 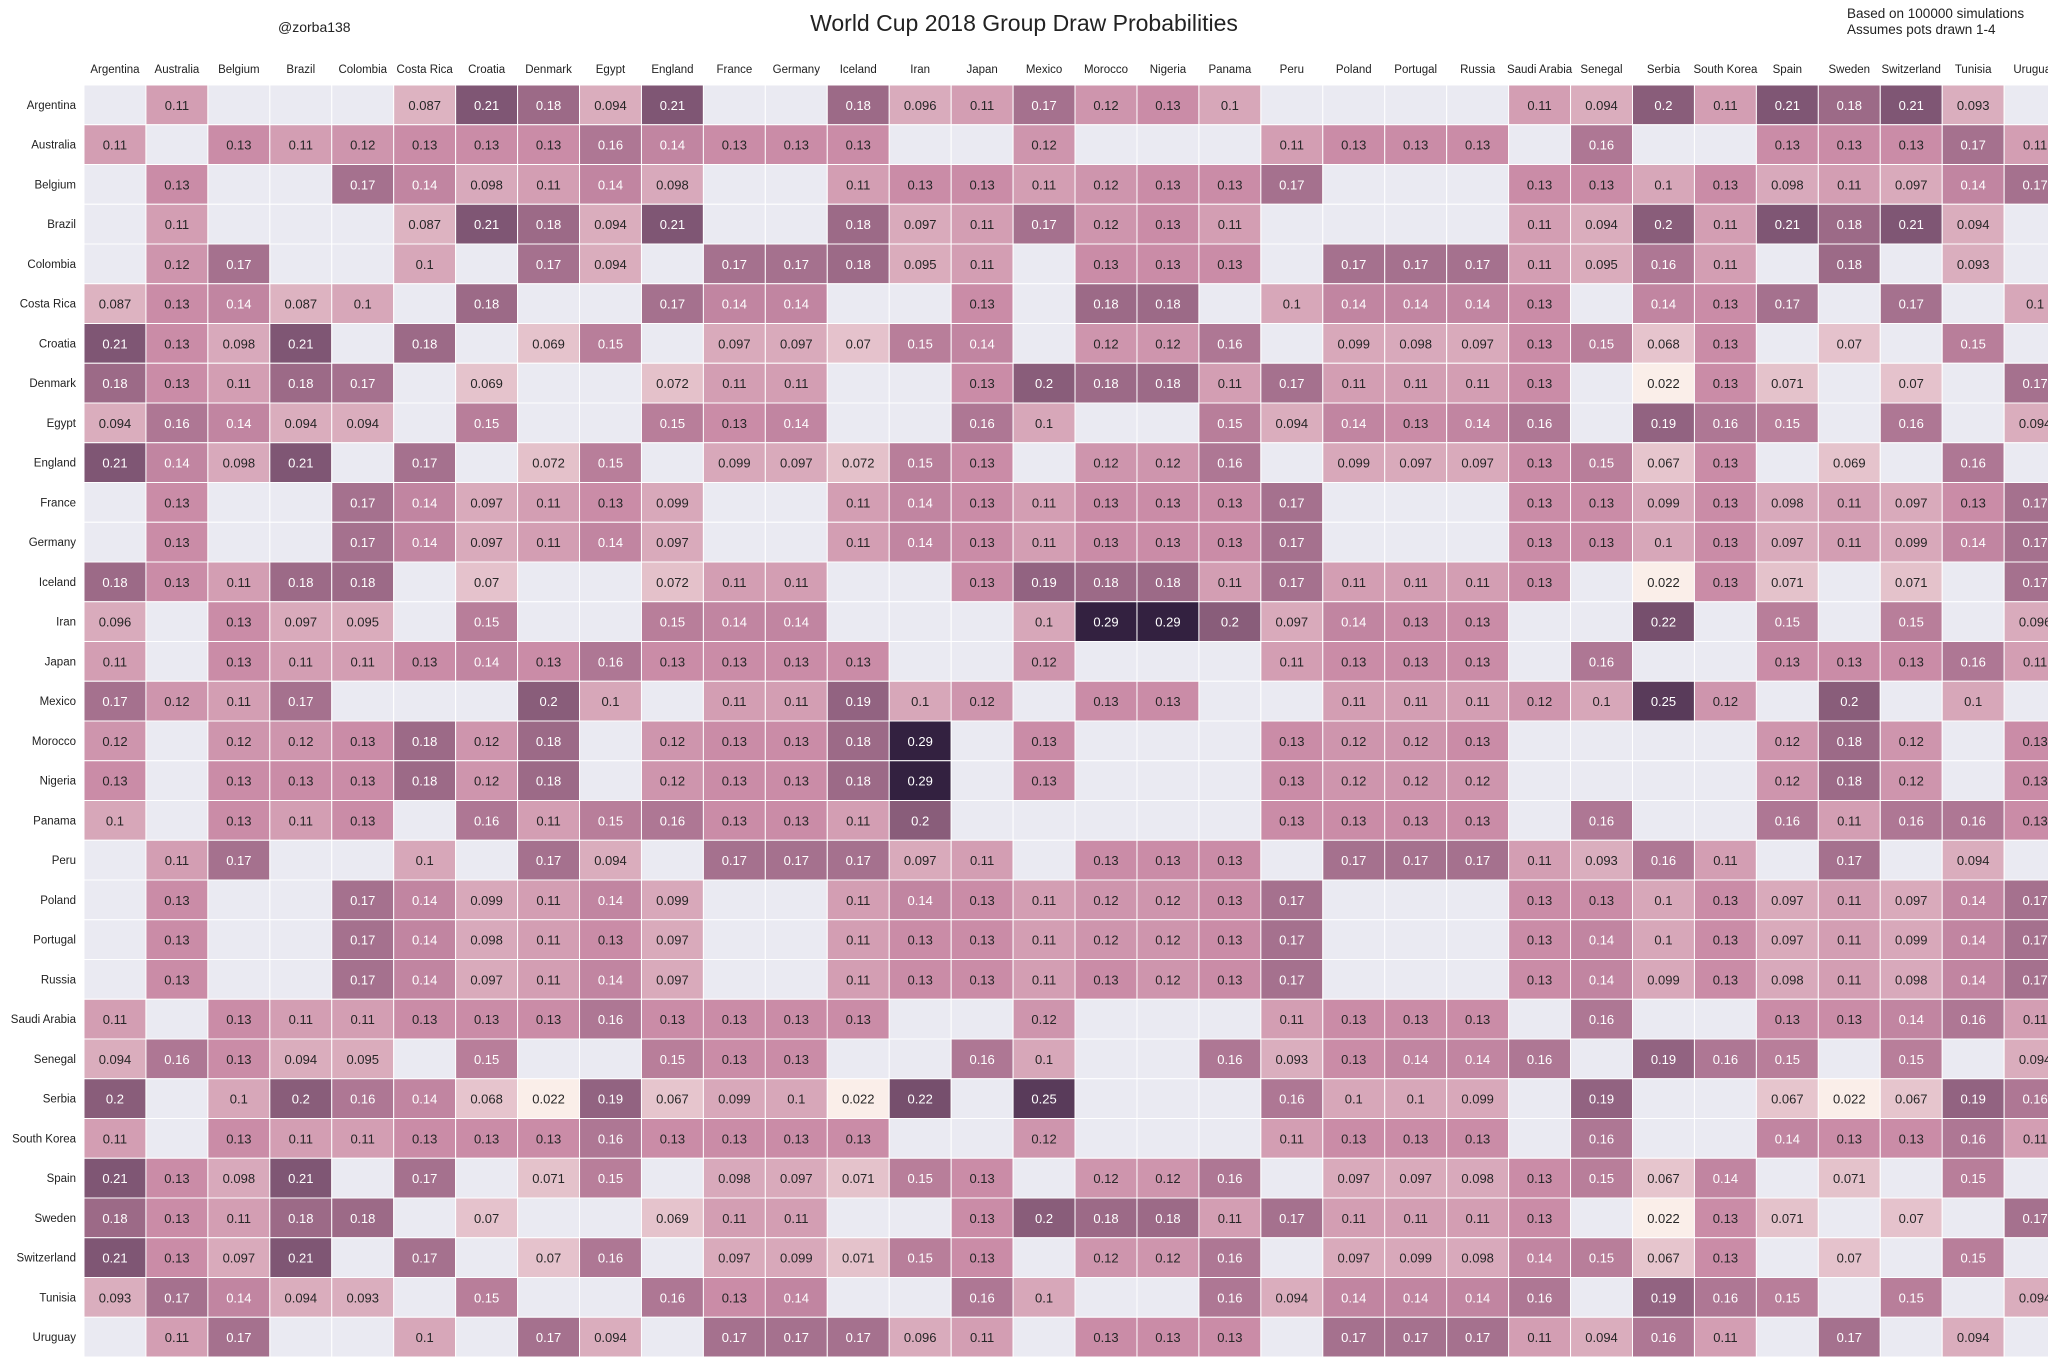 I want to click on heatmap-value-label: 0.067, so click(x=1787, y=1099).